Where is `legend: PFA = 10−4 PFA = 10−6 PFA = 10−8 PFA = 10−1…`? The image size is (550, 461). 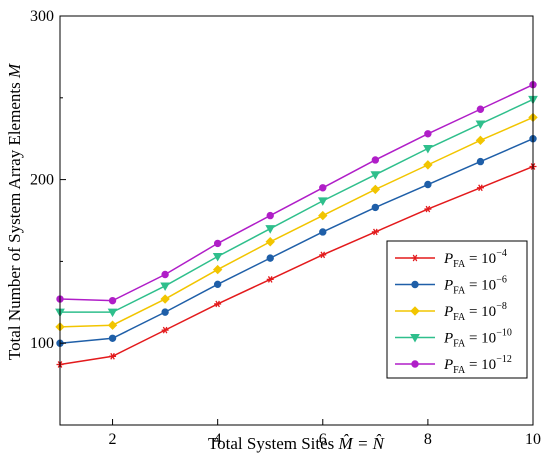
legend: PFA = 10−4 PFA = 10−6 PFA = 10−8 PFA = 10−1… is located at coordinates (457, 309).